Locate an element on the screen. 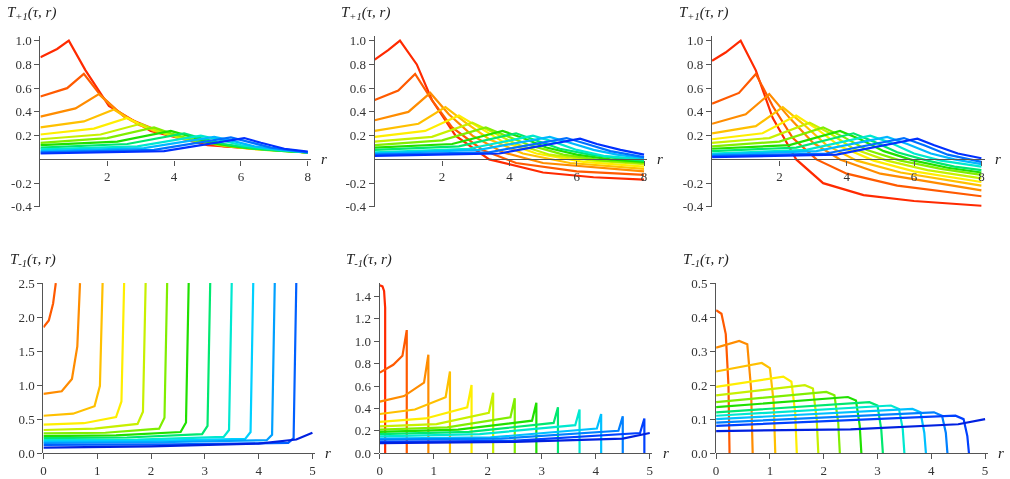 Image resolution: width=1010 pixels, height=479 pixels. y-tick-label: 0.1 is located at coordinates (699, 419).